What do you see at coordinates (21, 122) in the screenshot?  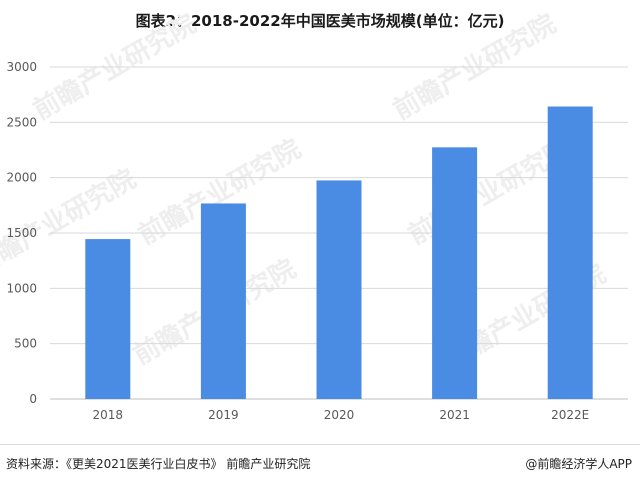 I see `y-tick-label: 2500` at bounding box center [21, 122].